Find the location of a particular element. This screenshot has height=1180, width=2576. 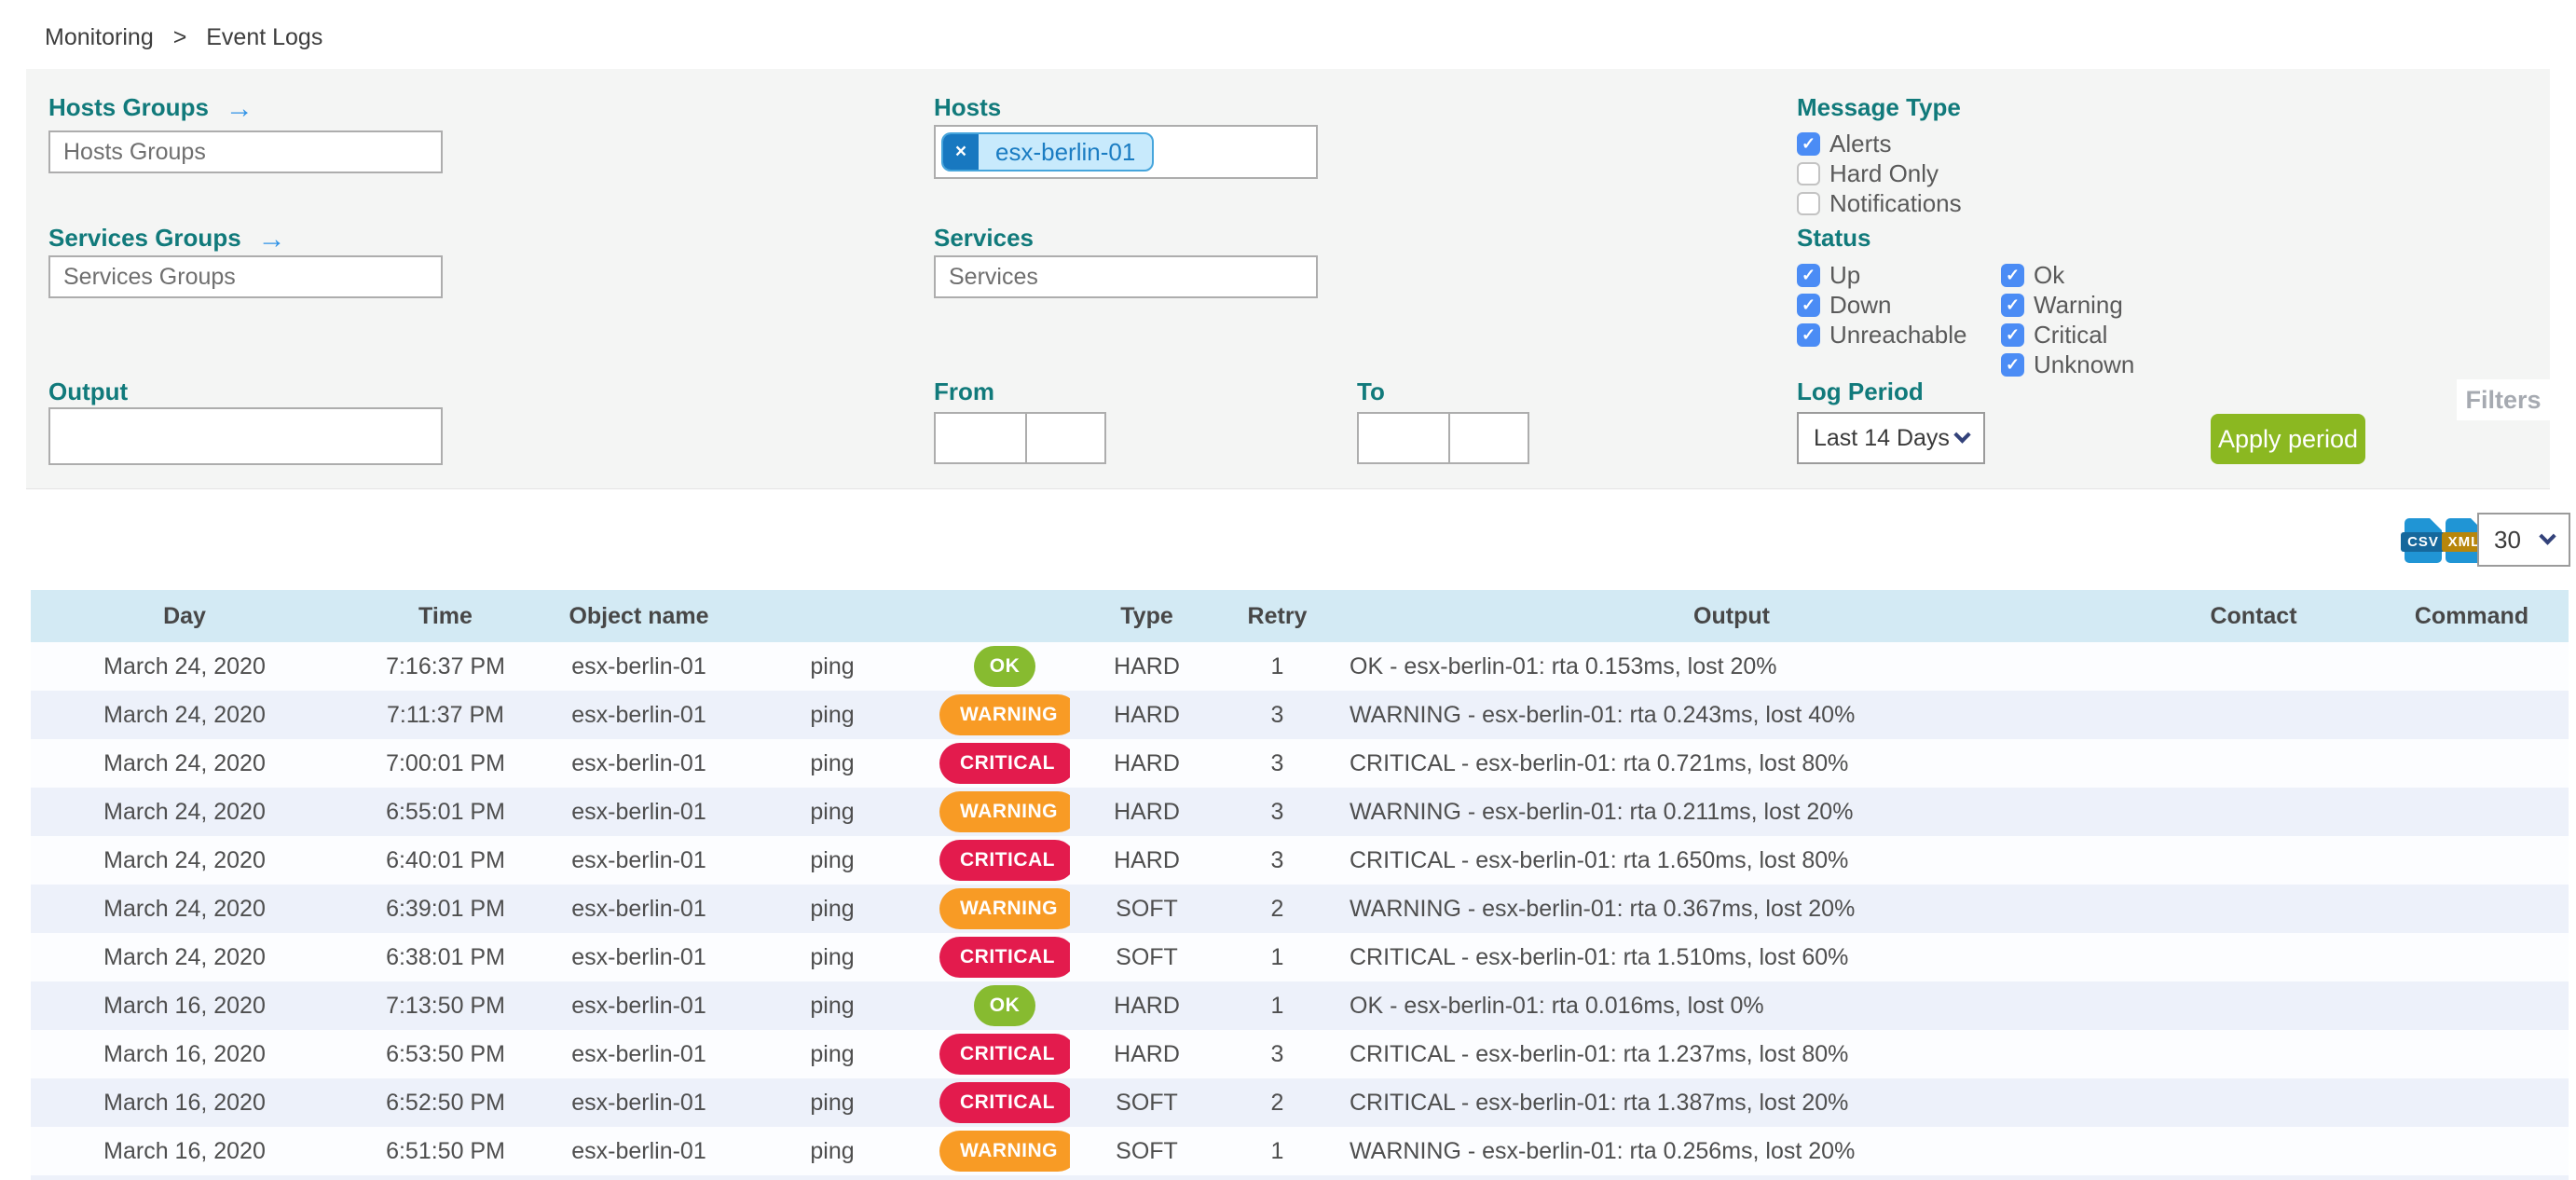

cell-time: 7:11:37 PM is located at coordinates (445, 714).